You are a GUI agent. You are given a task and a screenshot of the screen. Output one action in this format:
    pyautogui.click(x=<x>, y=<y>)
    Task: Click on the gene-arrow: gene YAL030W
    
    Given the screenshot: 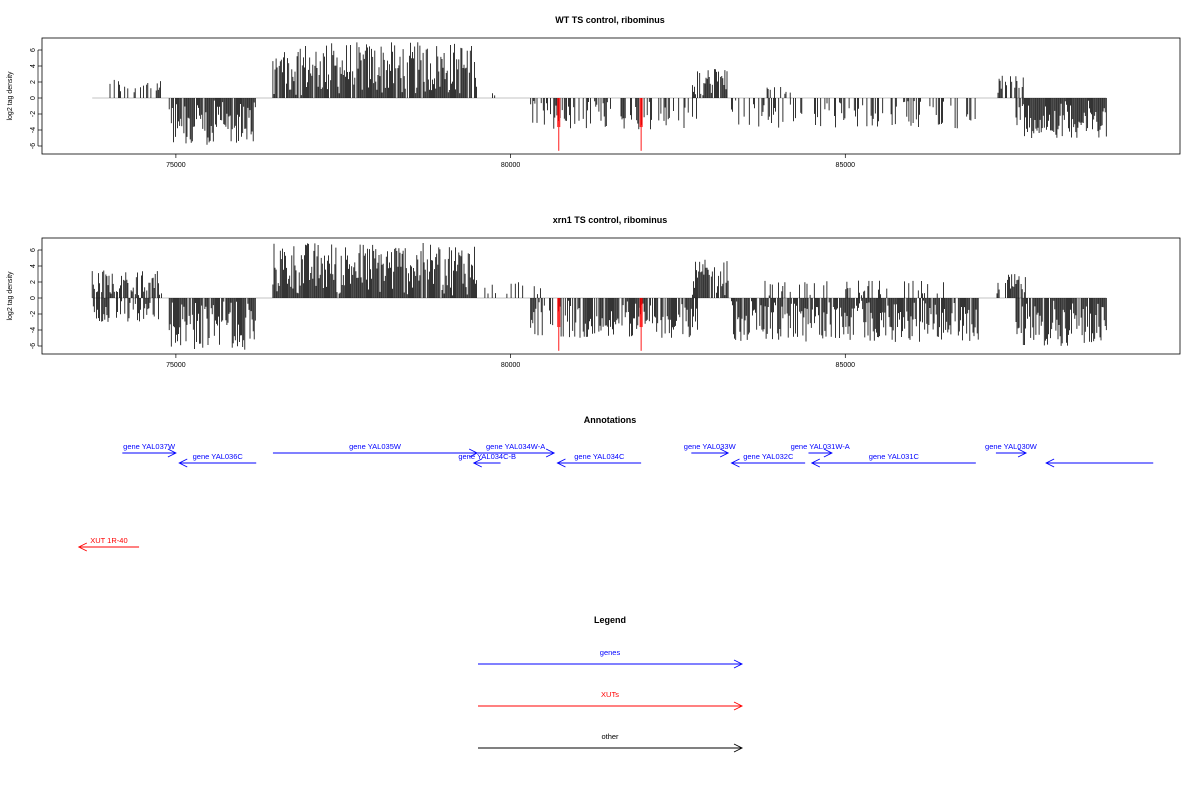 What is the action you would take?
    pyautogui.click(x=1011, y=450)
    